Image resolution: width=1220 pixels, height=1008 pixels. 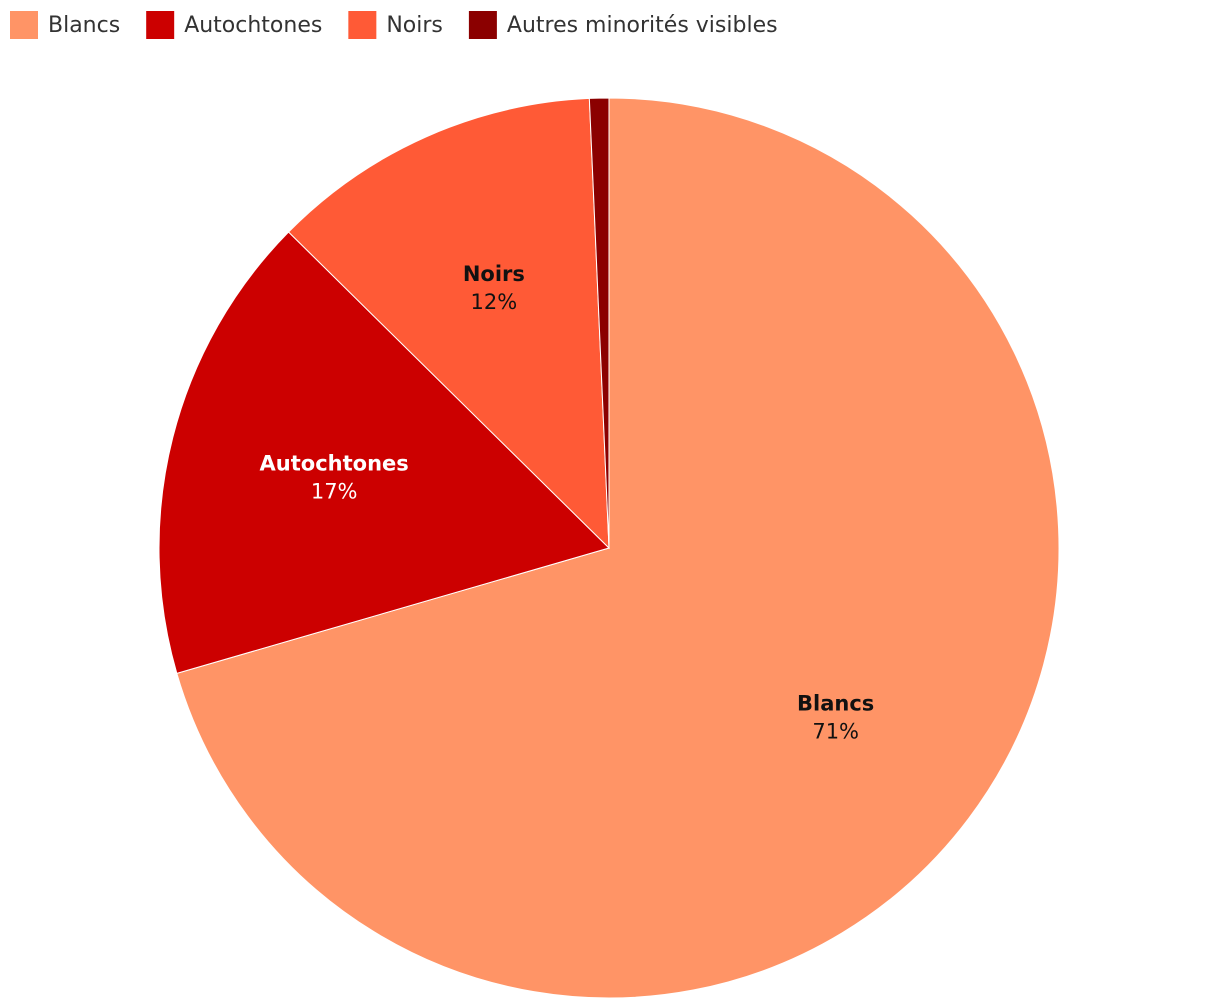 I want to click on legend-label: Autres minorités visibles, so click(x=642, y=25).